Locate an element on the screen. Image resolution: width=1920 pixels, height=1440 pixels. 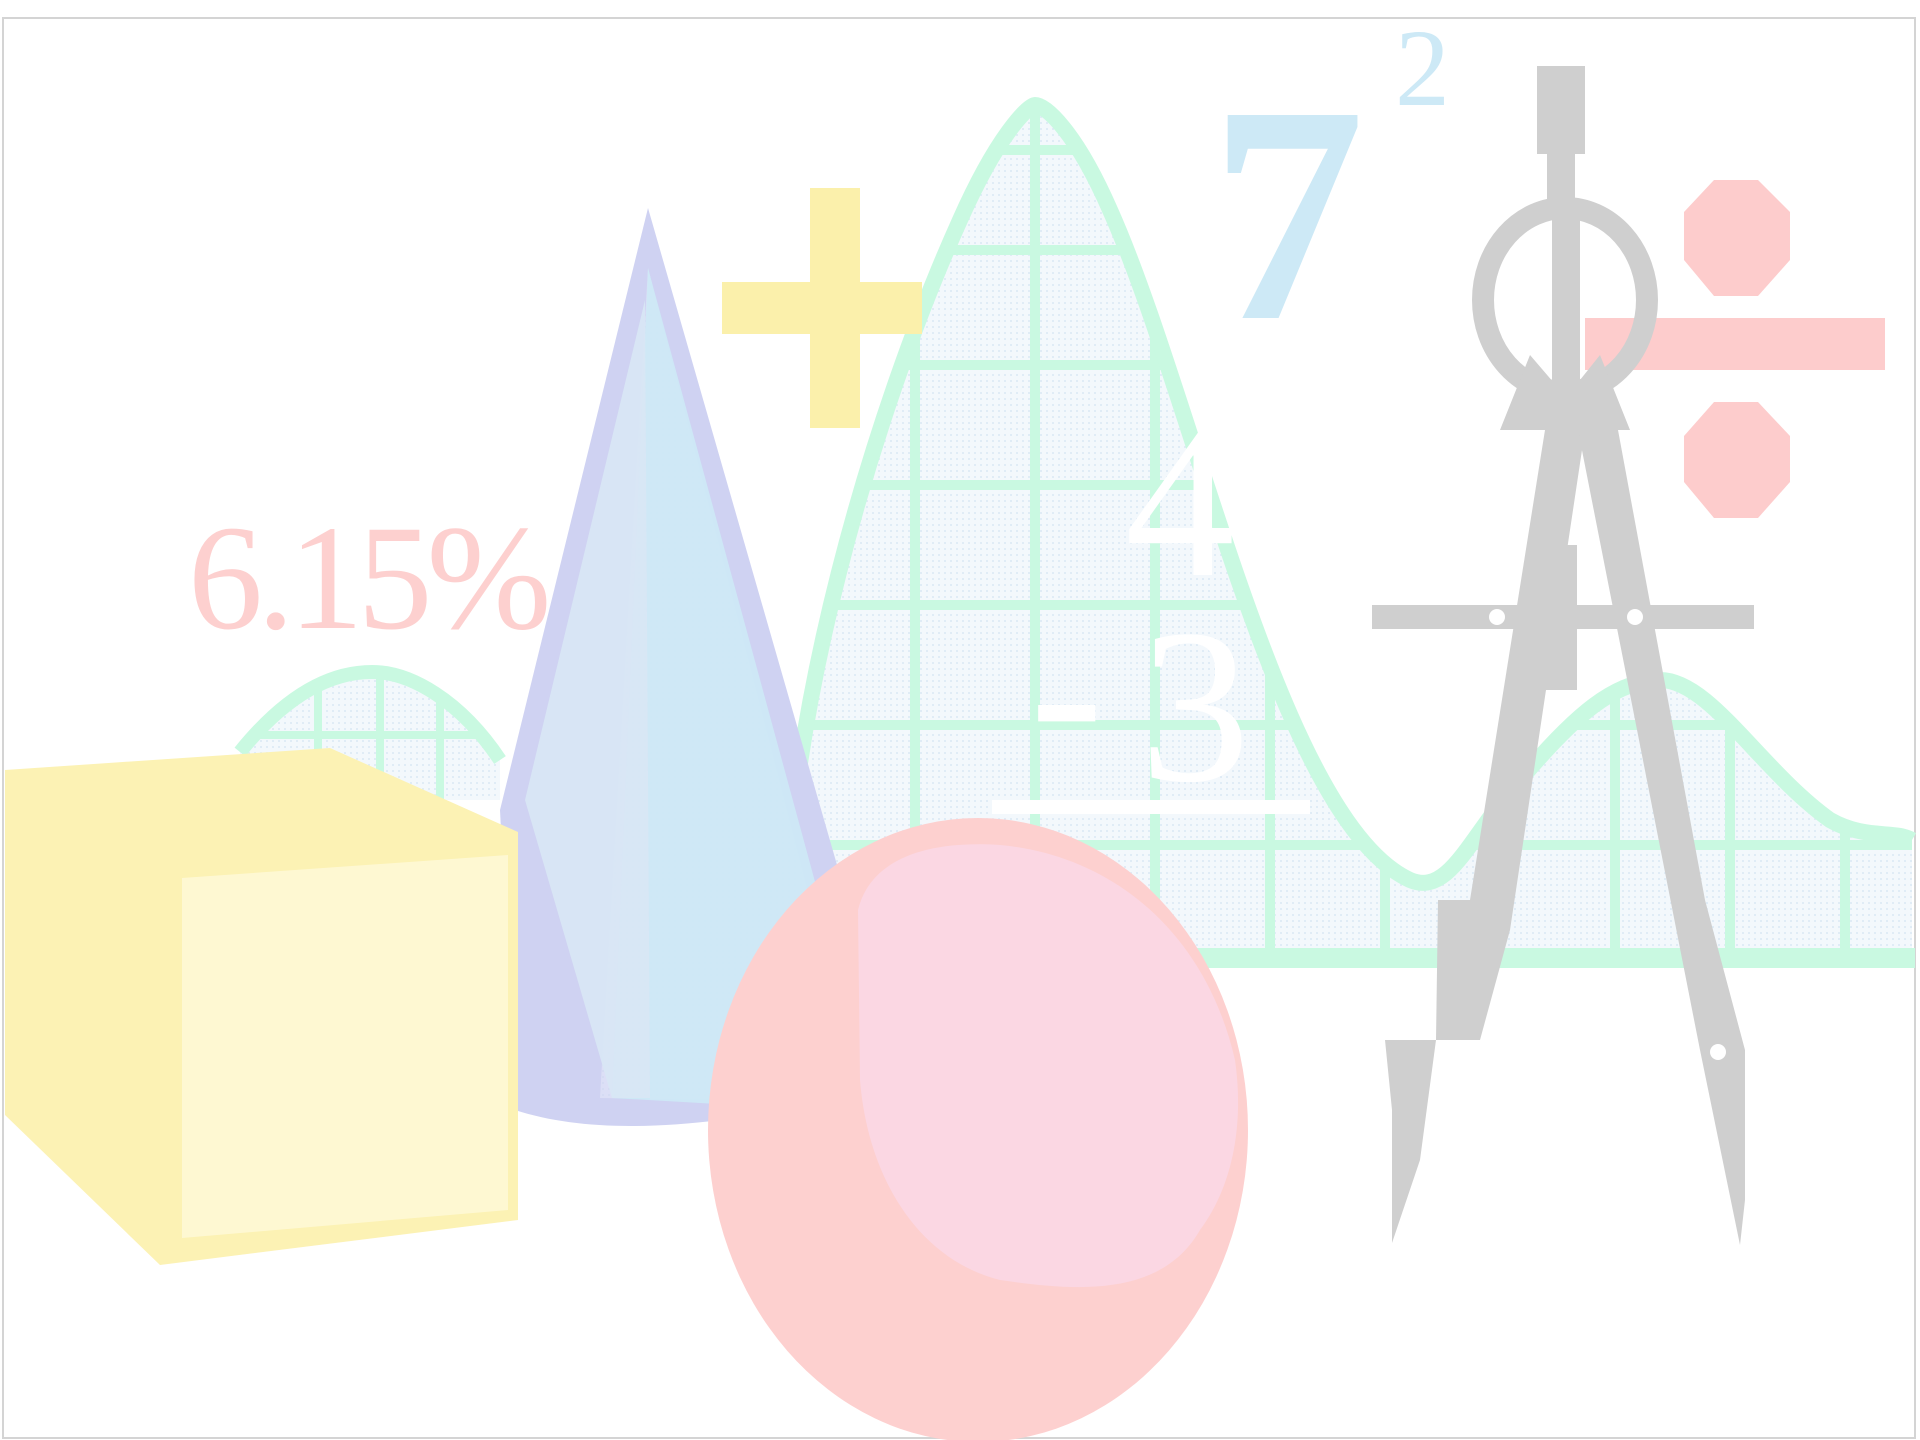
fraction-numerator: 4 is located at coordinates (1180, 501).